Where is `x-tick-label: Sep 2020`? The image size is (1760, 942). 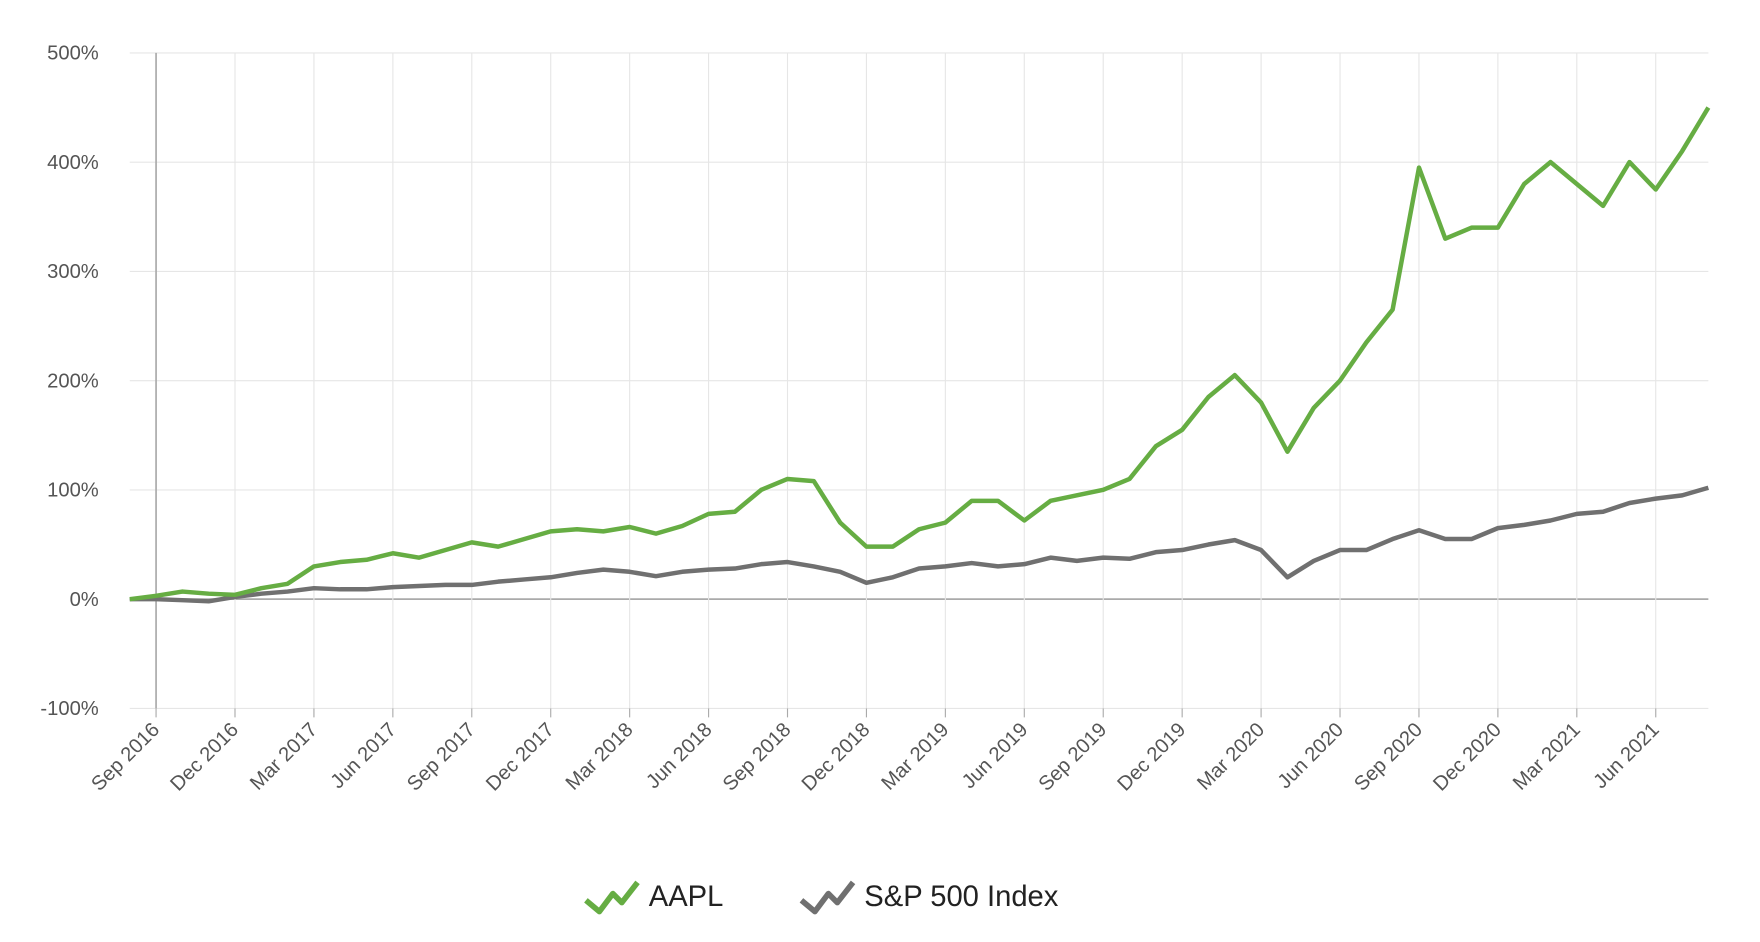 x-tick-label: Sep 2020 is located at coordinates (1388, 757).